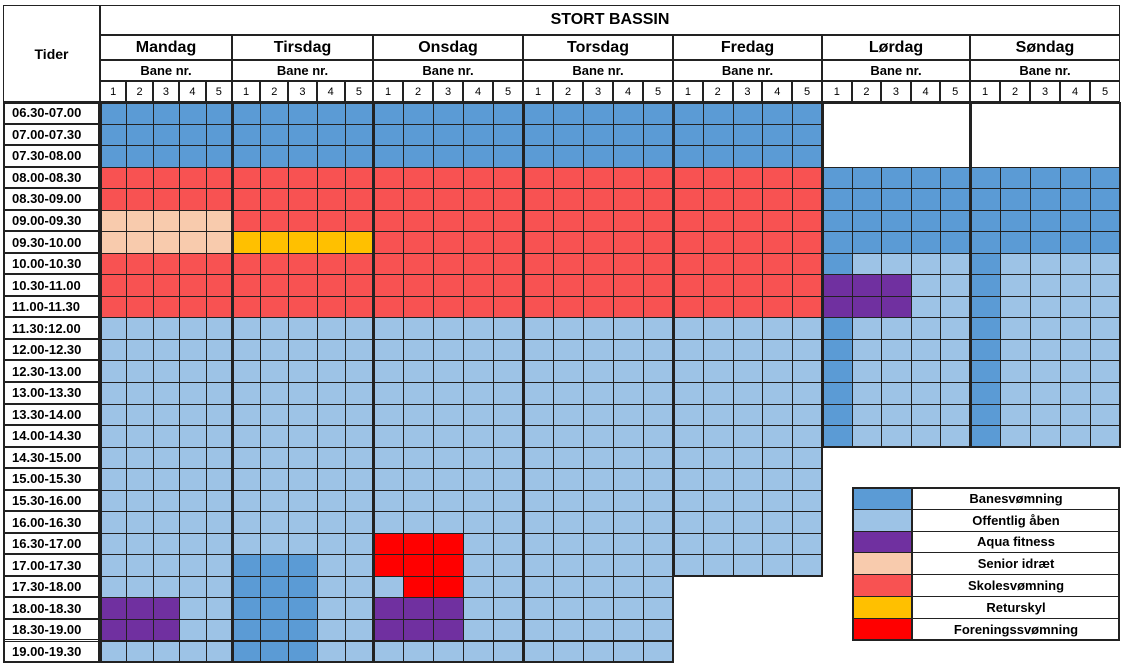  What do you see at coordinates (166, 47) in the screenshot?
I see `day-header: Mandag` at bounding box center [166, 47].